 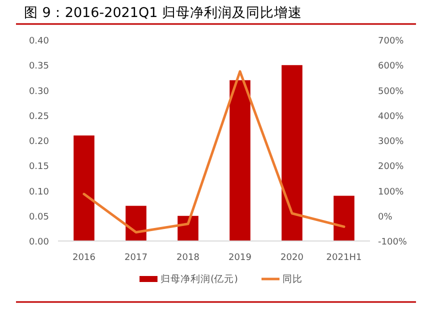 What do you see at coordinates (39, 142) in the screenshot?
I see `y-tick-label: 0.20` at bounding box center [39, 142].